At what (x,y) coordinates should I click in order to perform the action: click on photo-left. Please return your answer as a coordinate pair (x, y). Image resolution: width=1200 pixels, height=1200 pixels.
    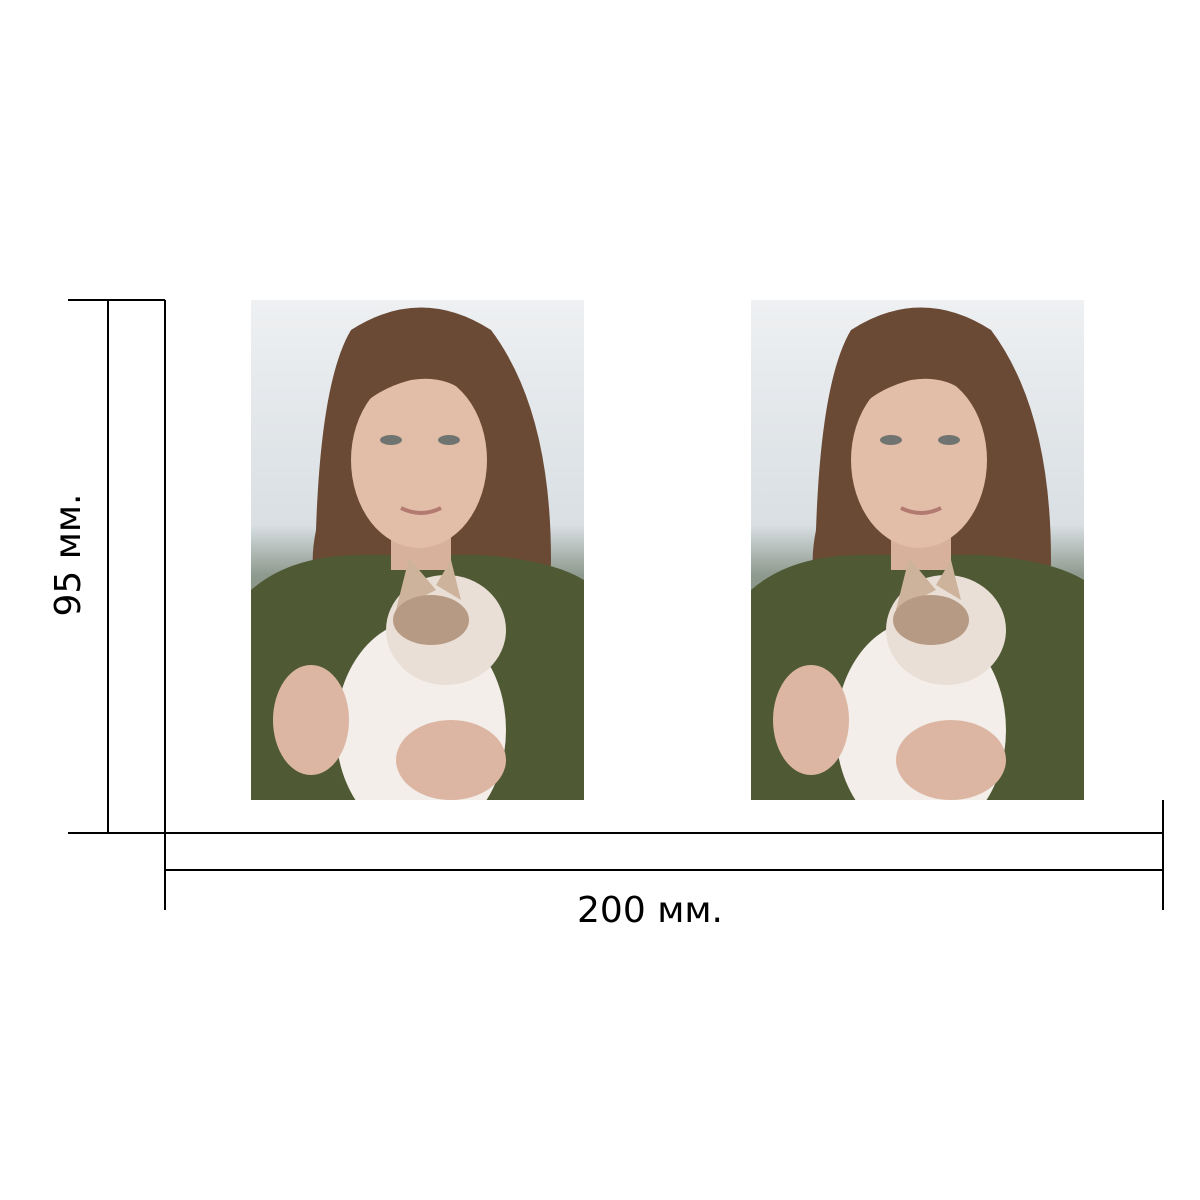
    Looking at the image, I should click on (417, 570).